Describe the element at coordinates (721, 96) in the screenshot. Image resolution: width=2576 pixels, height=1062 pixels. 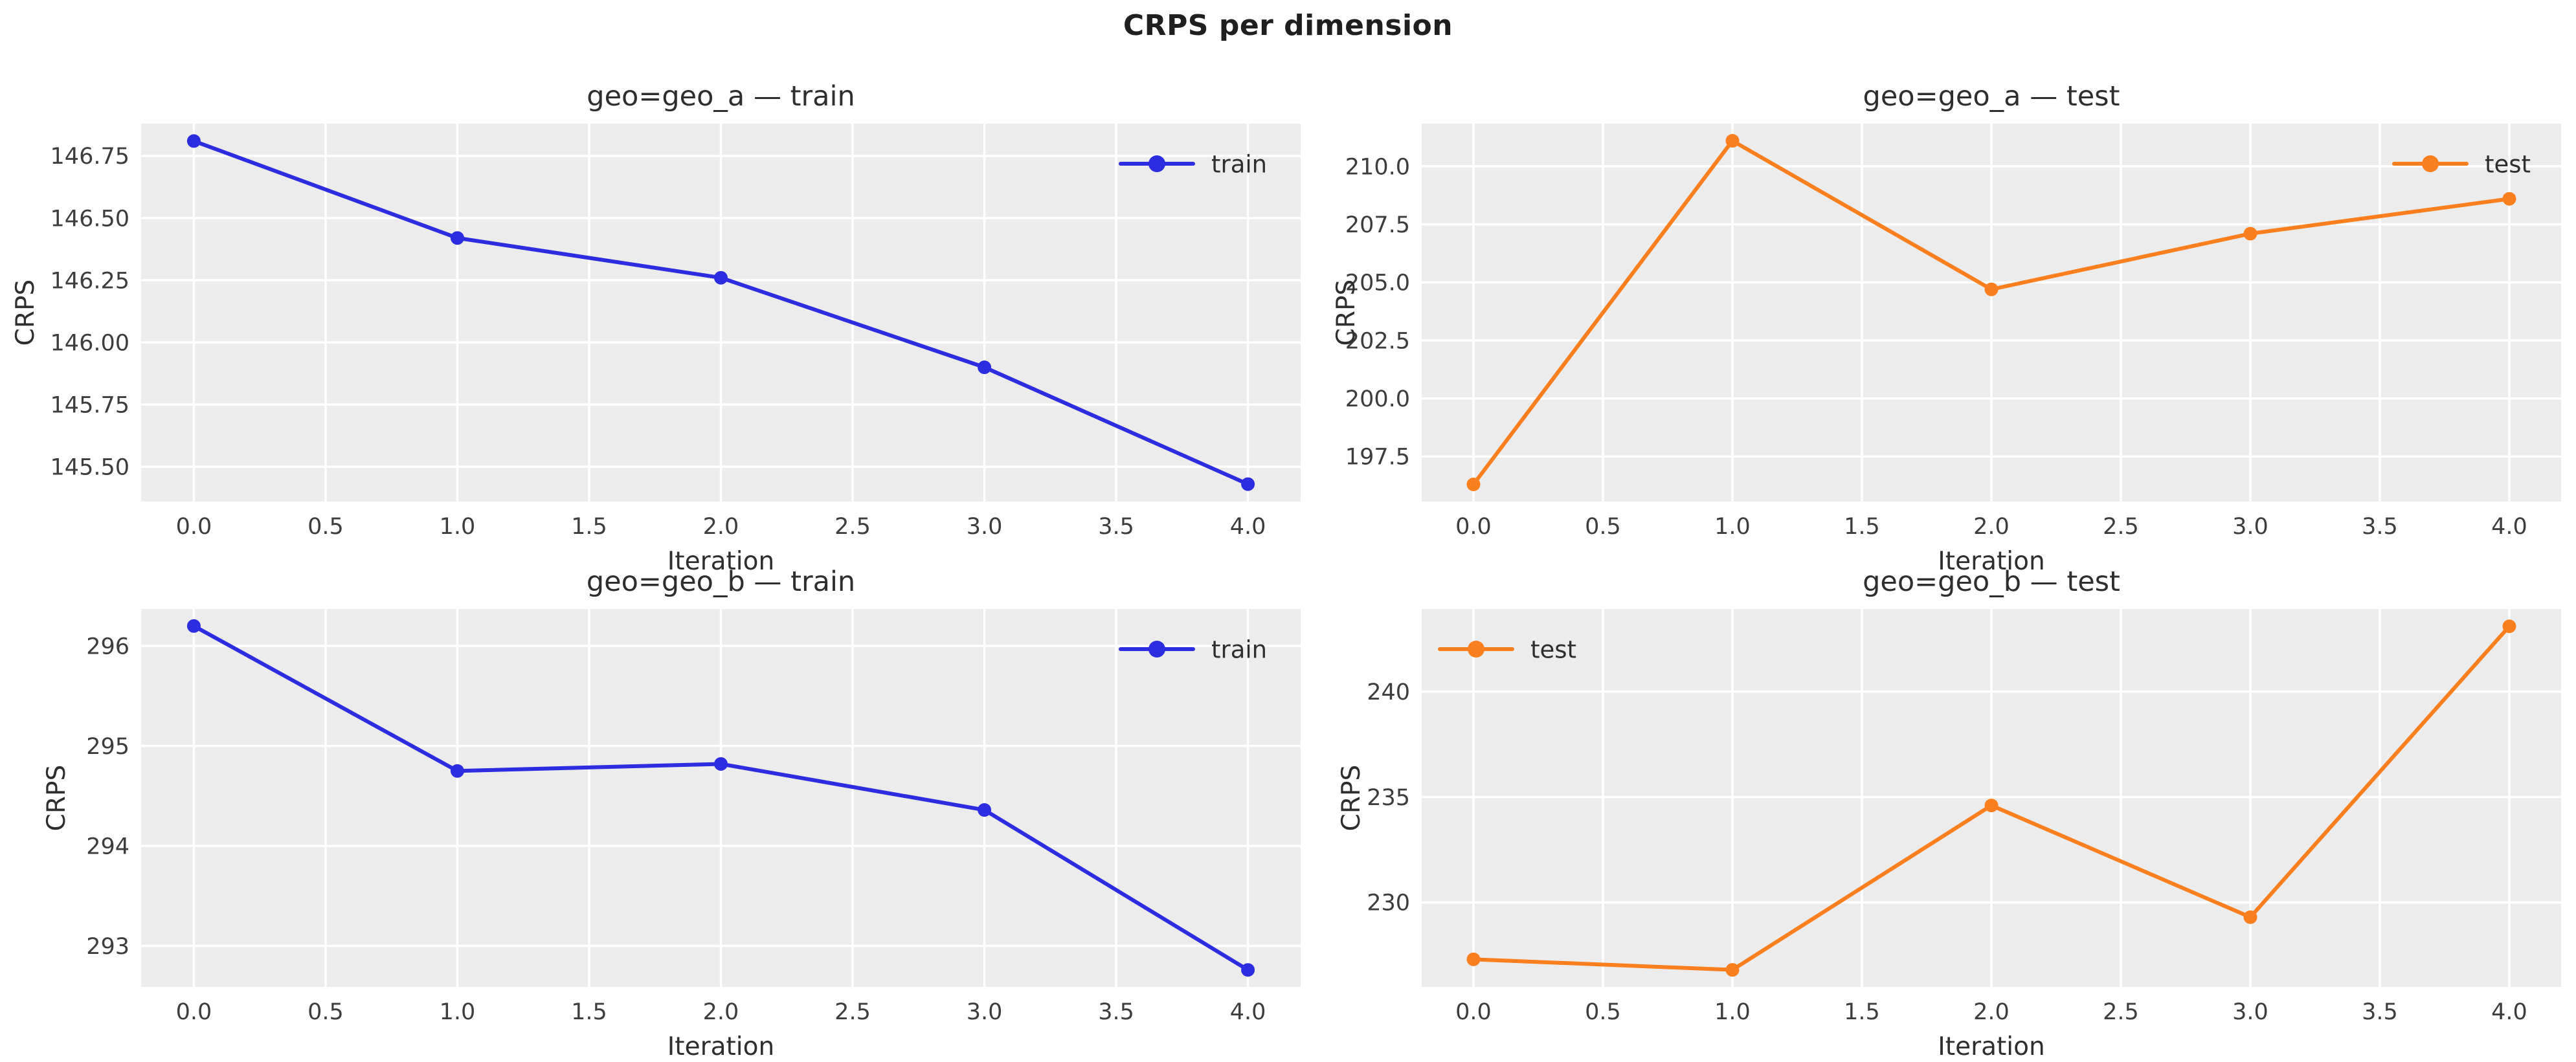
I see `chart-title: geo=geo_a — train` at that location.